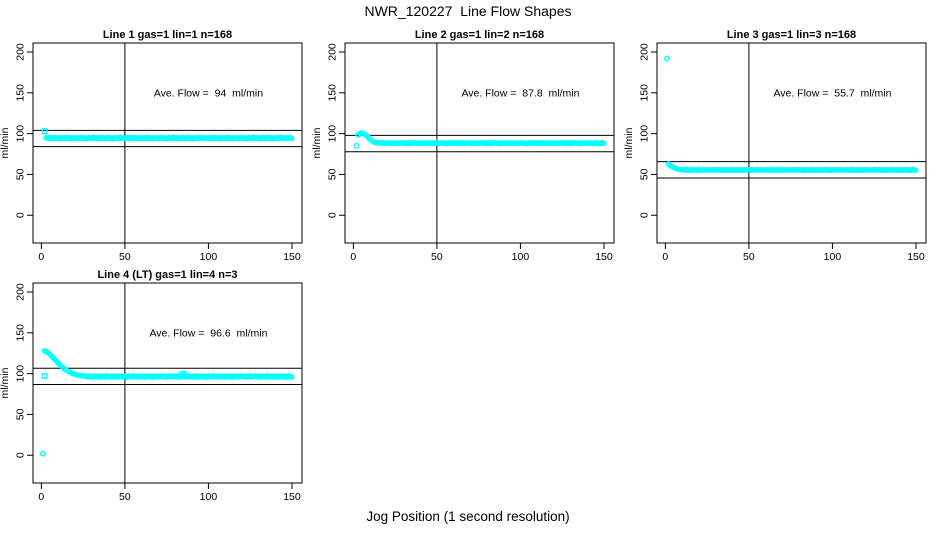 Image resolution: width=936 pixels, height=540 pixels. What do you see at coordinates (468, 516) in the screenshot?
I see `x-axis-label: Jog Position (1 second resolution)` at bounding box center [468, 516].